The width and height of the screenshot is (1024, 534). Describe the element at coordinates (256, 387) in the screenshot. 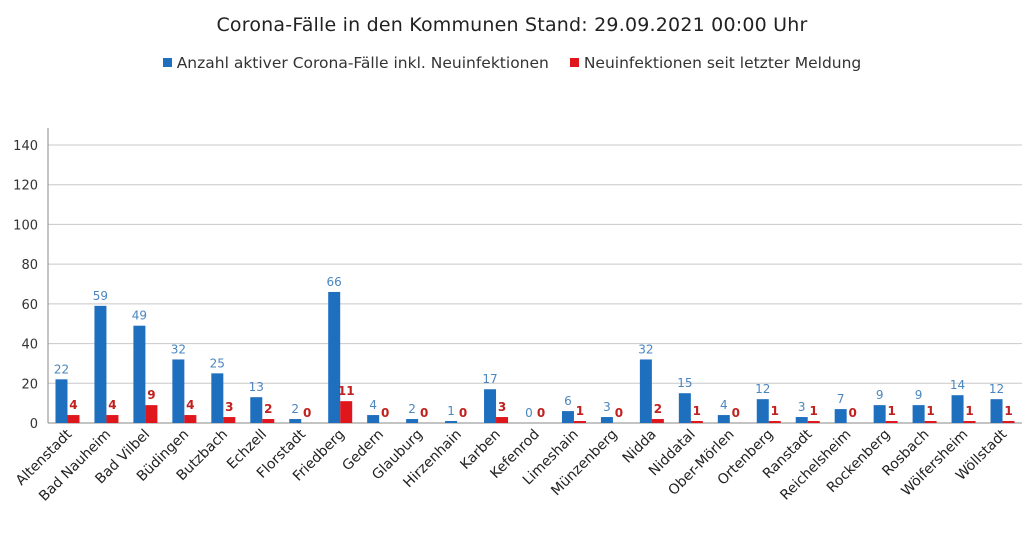

I see `data-label-active: 13` at that location.